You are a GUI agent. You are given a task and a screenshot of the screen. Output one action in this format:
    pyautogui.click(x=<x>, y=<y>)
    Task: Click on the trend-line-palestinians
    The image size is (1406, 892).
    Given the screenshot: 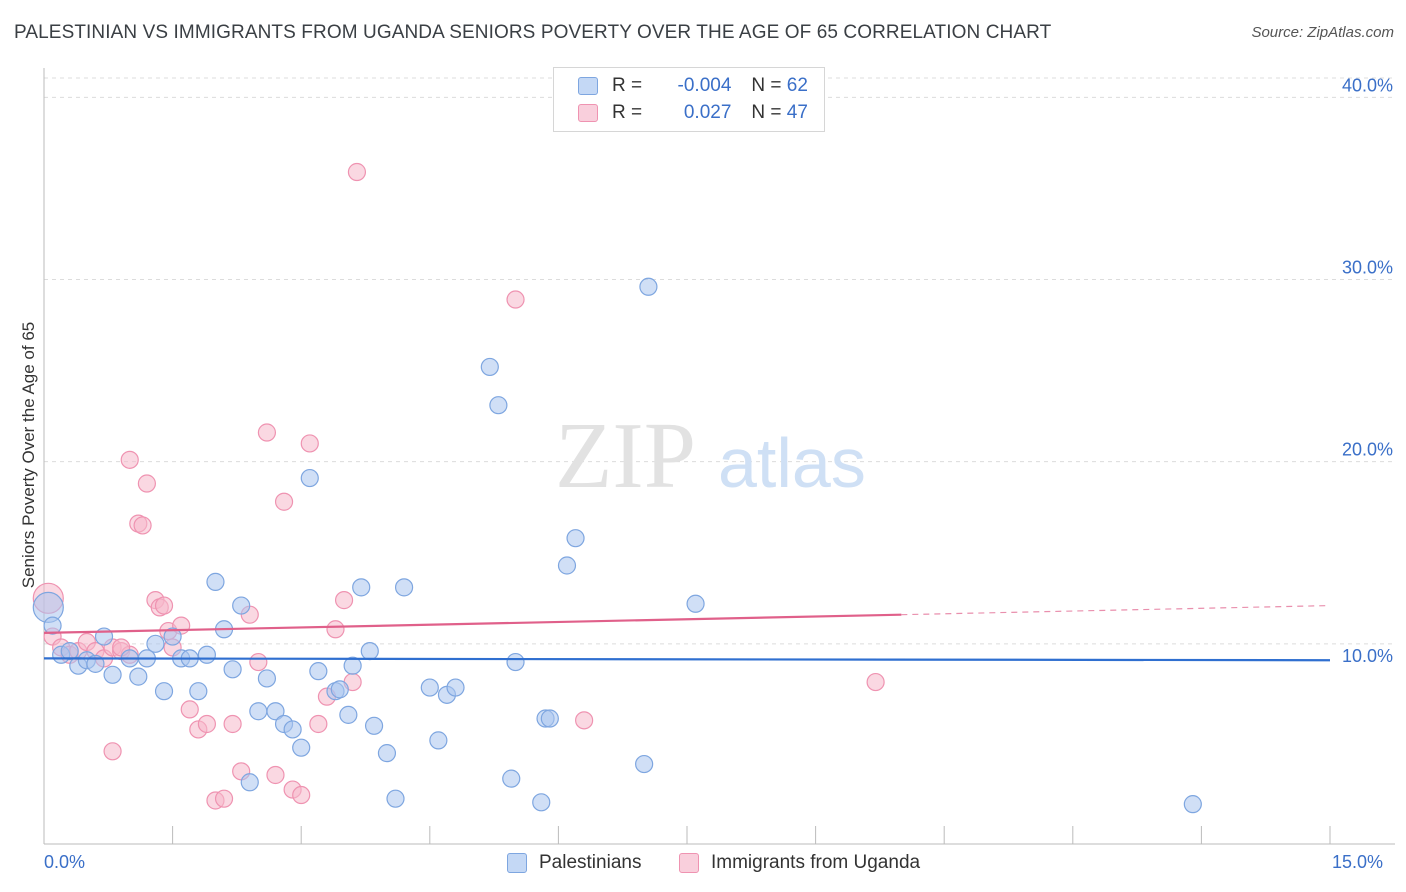 What is the action you would take?
    pyautogui.click(x=687, y=659)
    